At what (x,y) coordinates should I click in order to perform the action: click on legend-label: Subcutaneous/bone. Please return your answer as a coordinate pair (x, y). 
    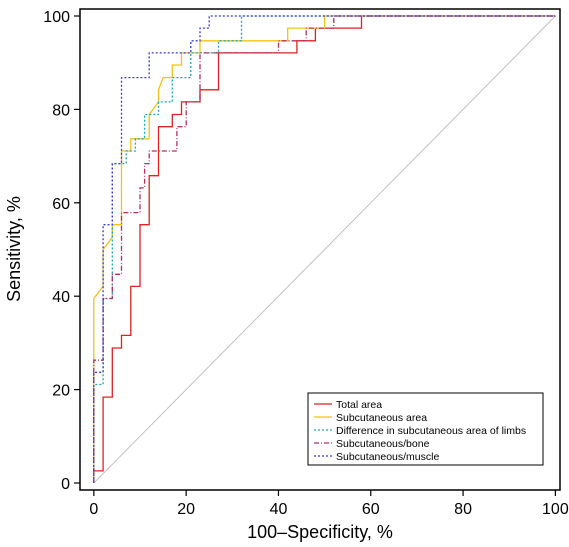
    Looking at the image, I should click on (383, 444).